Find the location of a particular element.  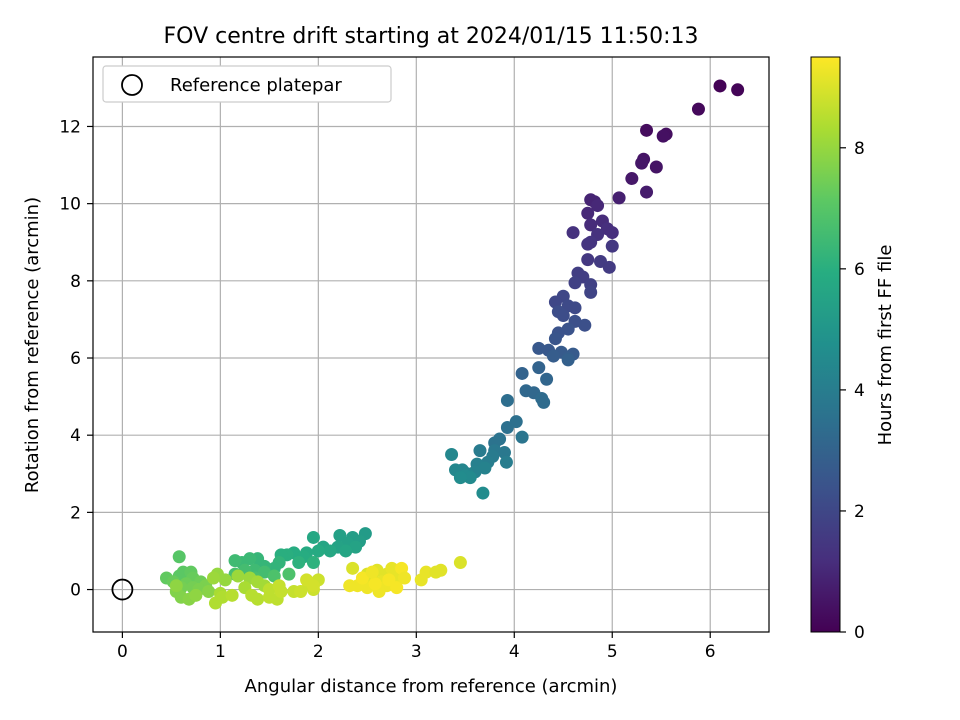

y-tick-label: 12 is located at coordinates (70, 127).